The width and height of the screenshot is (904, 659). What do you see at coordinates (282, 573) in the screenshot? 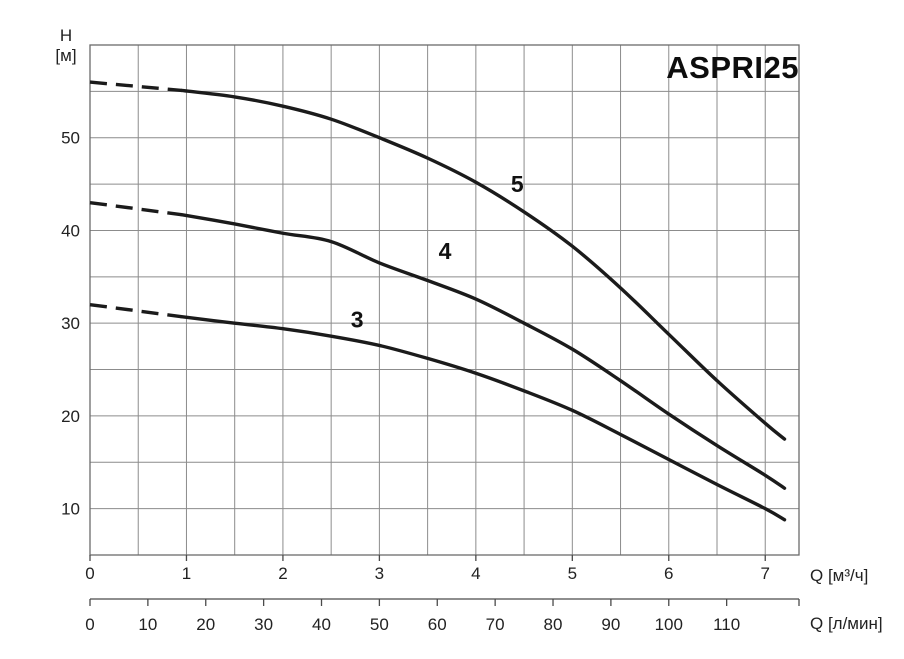
I see `svg-text: 2` at bounding box center [282, 573].